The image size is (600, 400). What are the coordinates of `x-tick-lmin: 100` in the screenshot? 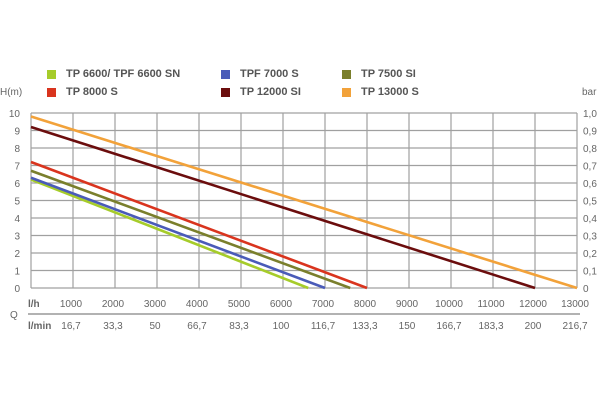 It's located at (281, 326).